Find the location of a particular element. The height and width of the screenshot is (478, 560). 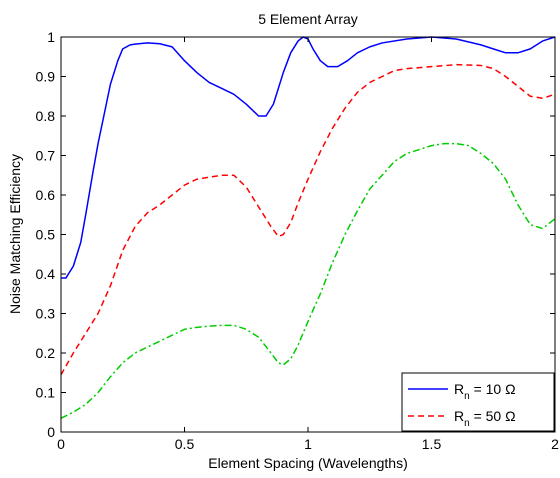

y-axis-title: Noise Matching Efficiency is located at coordinates (15, 234).